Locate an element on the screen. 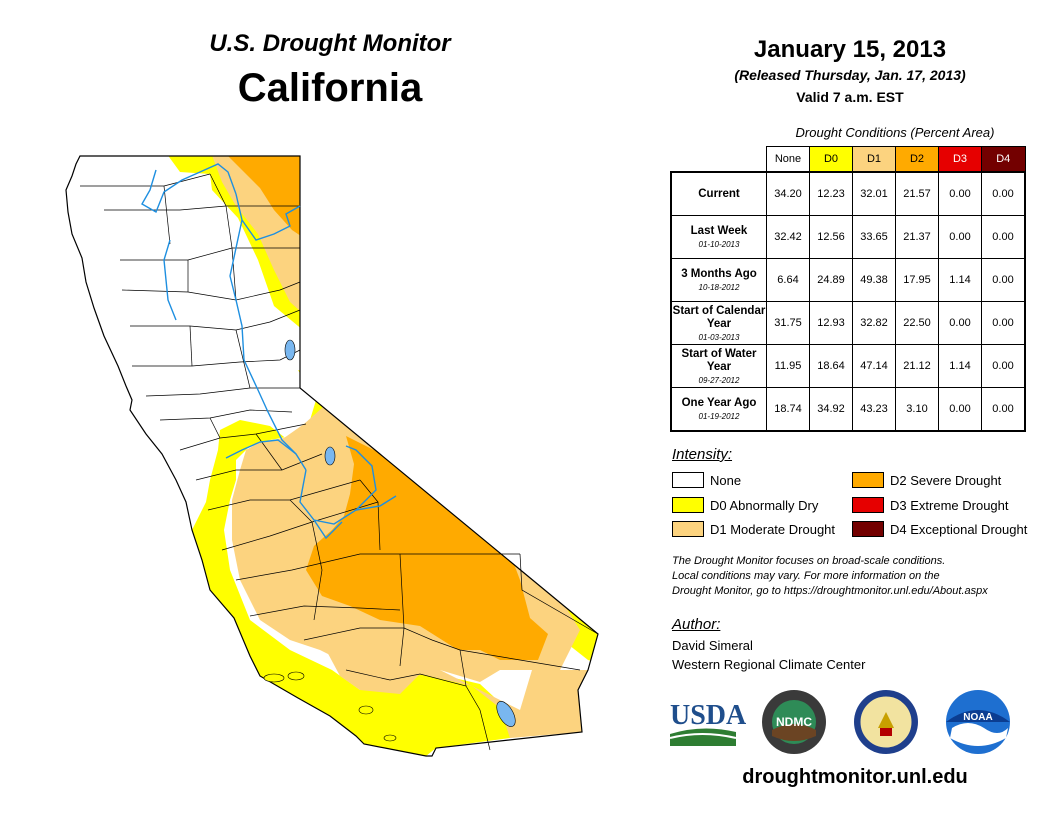 This screenshot has width=1056, height=816. table-cell: 31.75 is located at coordinates (788, 323).